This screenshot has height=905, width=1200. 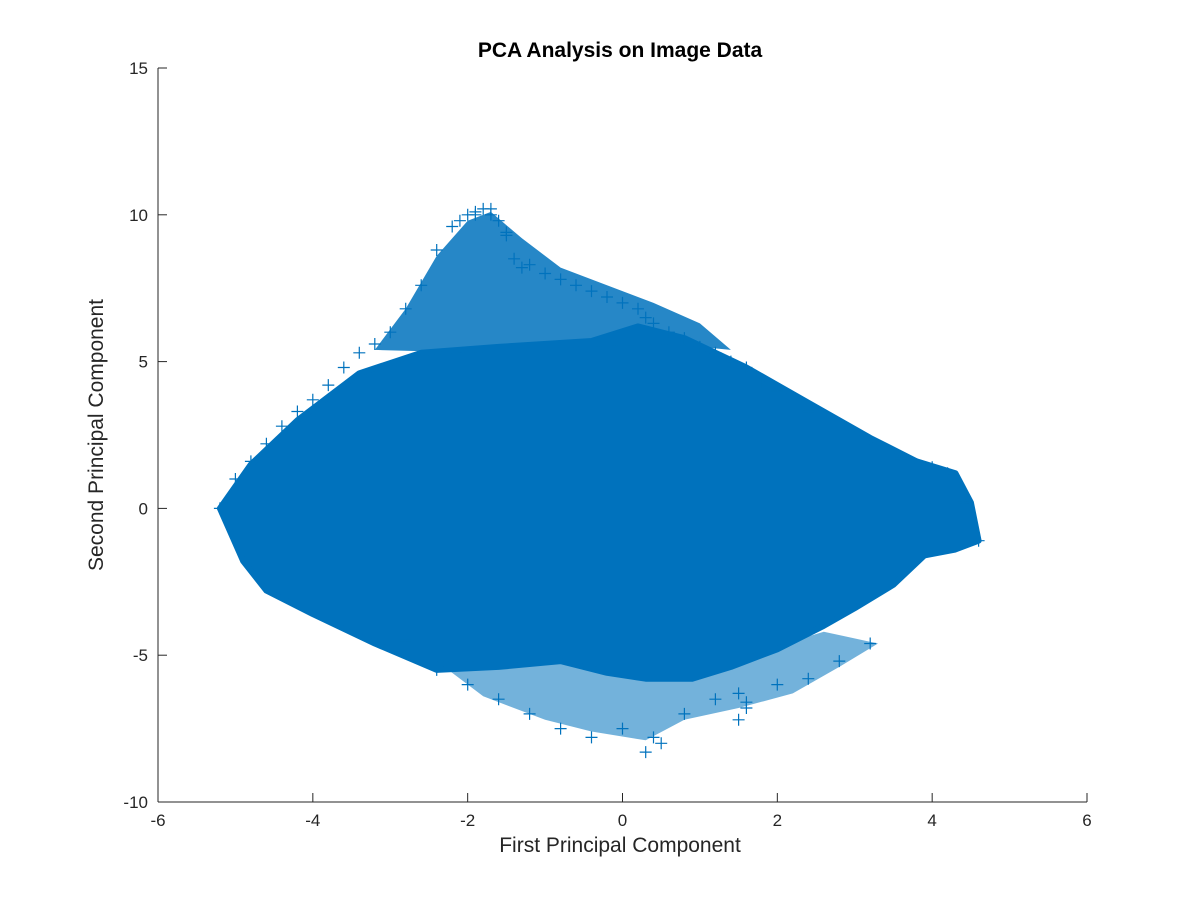 I want to click on x-tick-label: -4, so click(x=312, y=820).